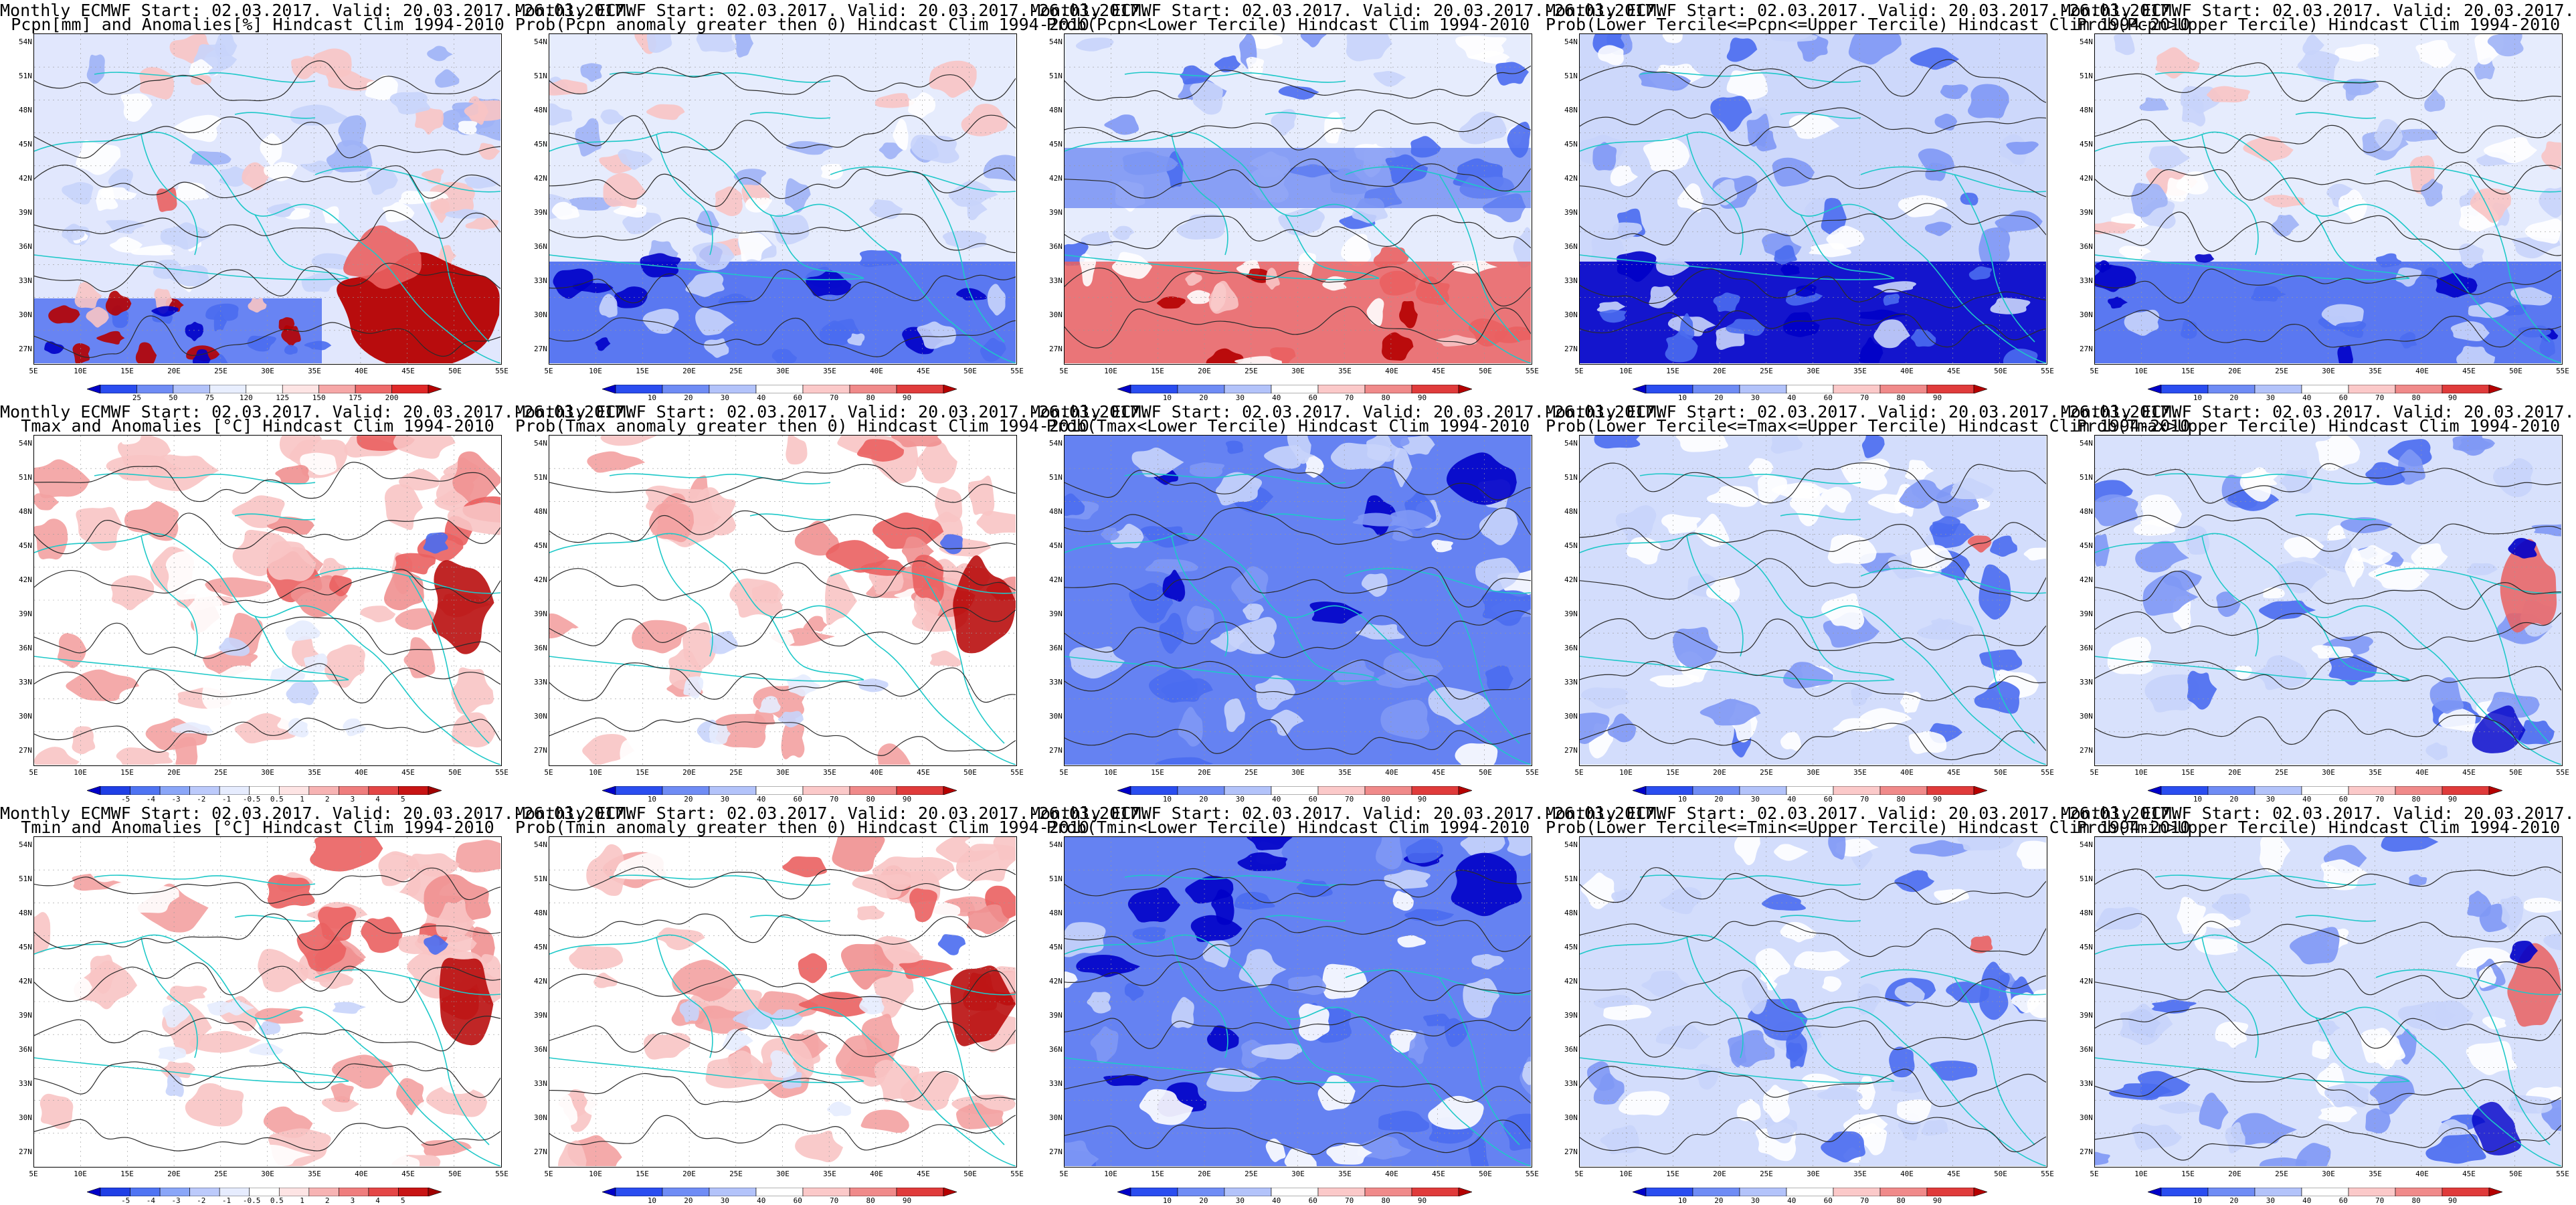  Describe the element at coordinates (1235, 77) in the screenshot. I see `coastline` at that location.